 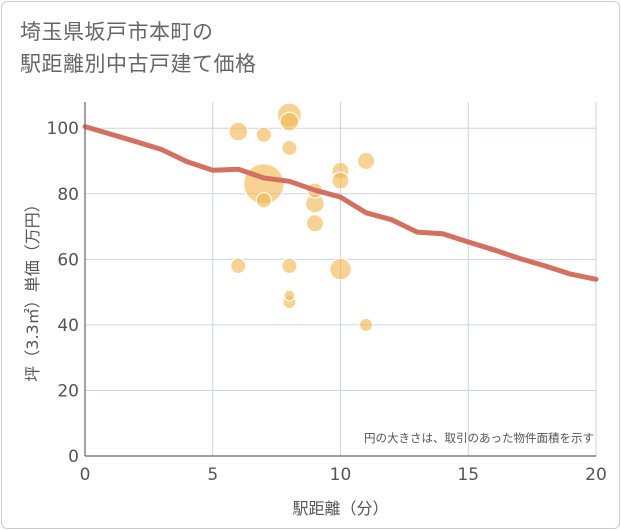 I want to click on x-tick-label: 0, so click(x=85, y=475).